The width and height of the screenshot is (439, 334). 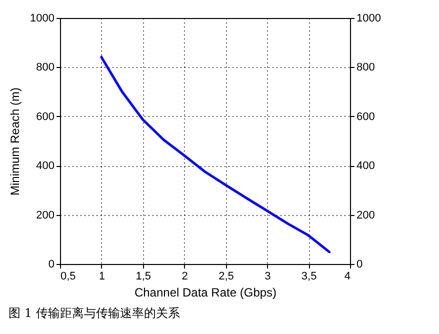 I want to click on y2-tick-label: 200, so click(x=365, y=215).